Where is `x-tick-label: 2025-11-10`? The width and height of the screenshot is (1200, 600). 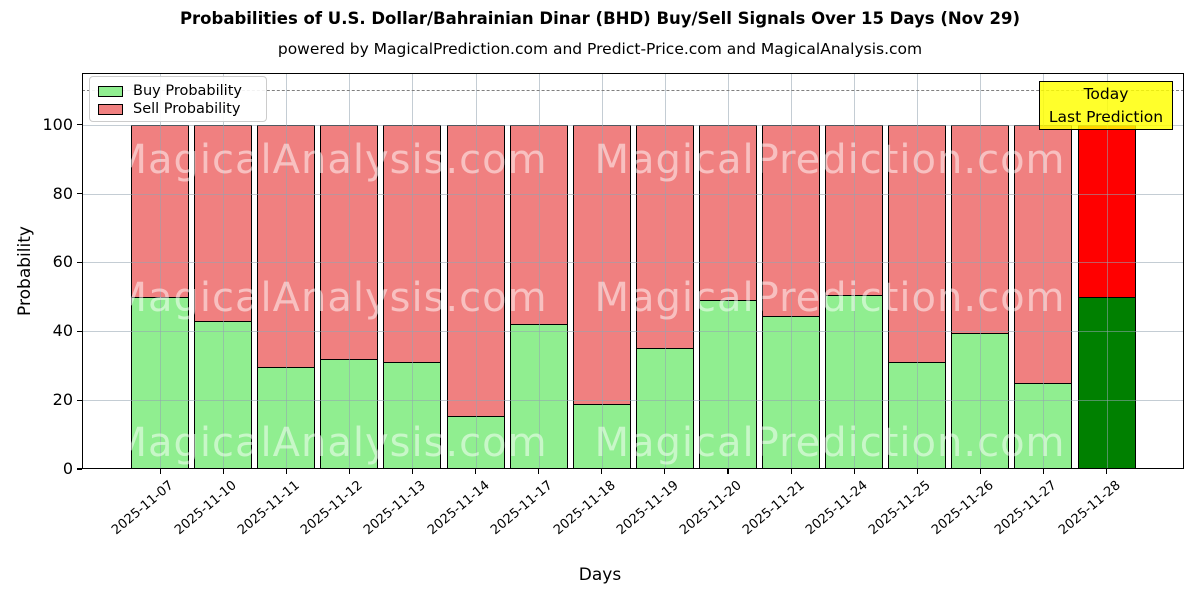 x-tick-label: 2025-11-10 is located at coordinates (206, 508).